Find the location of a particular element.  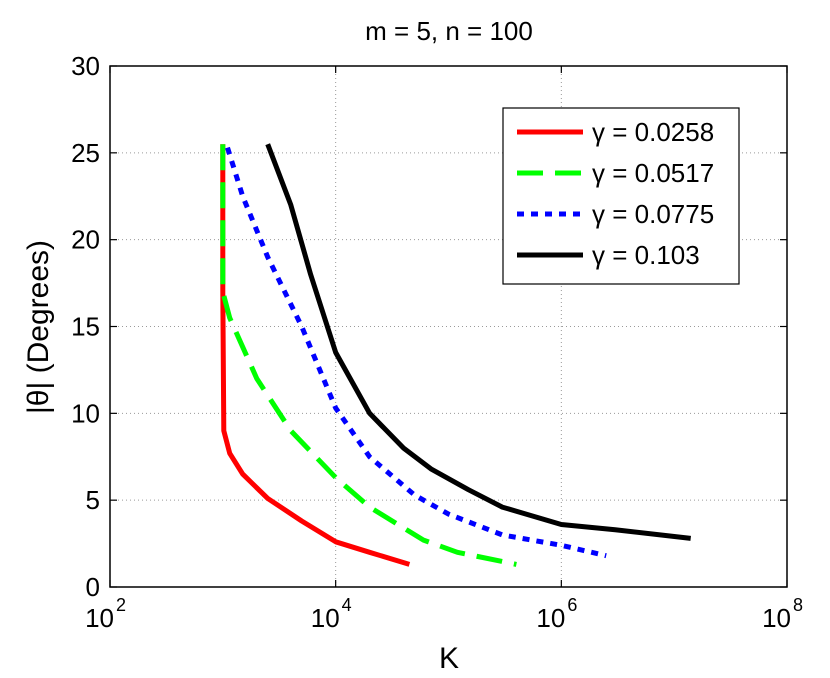

y-tick-labels: 0 5 10 15 20 25 30 is located at coordinates (85, 326).